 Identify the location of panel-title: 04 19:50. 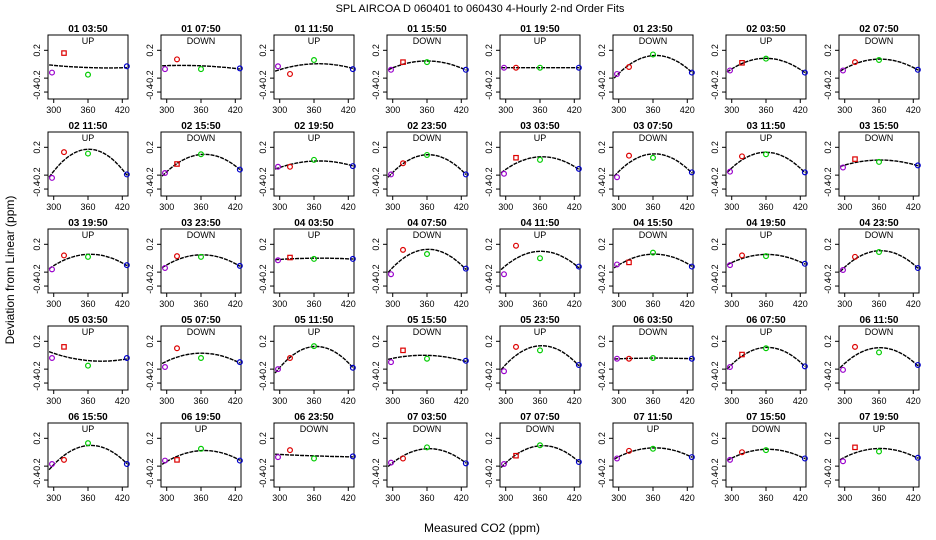
(766, 223).